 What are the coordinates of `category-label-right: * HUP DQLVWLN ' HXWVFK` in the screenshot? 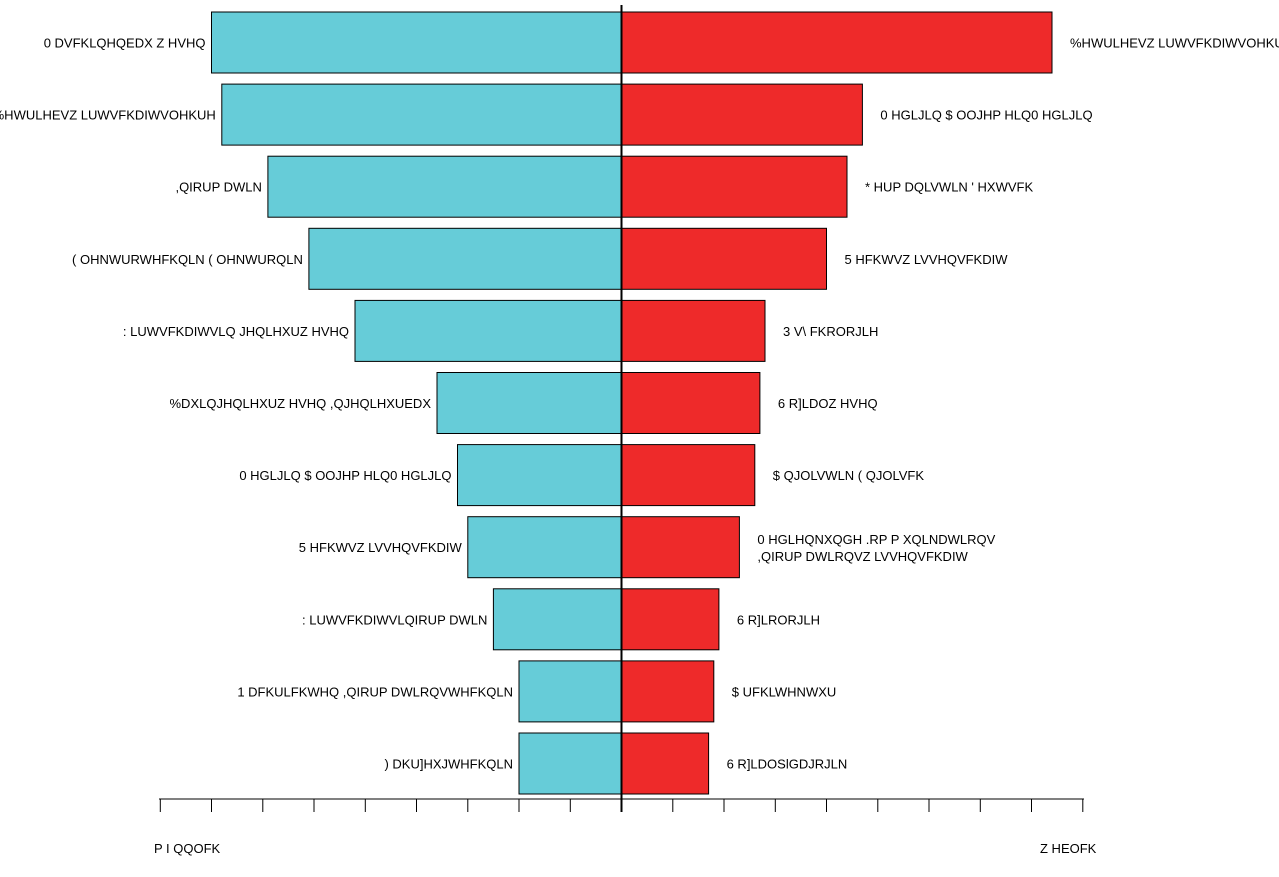 It's located at (949, 187).